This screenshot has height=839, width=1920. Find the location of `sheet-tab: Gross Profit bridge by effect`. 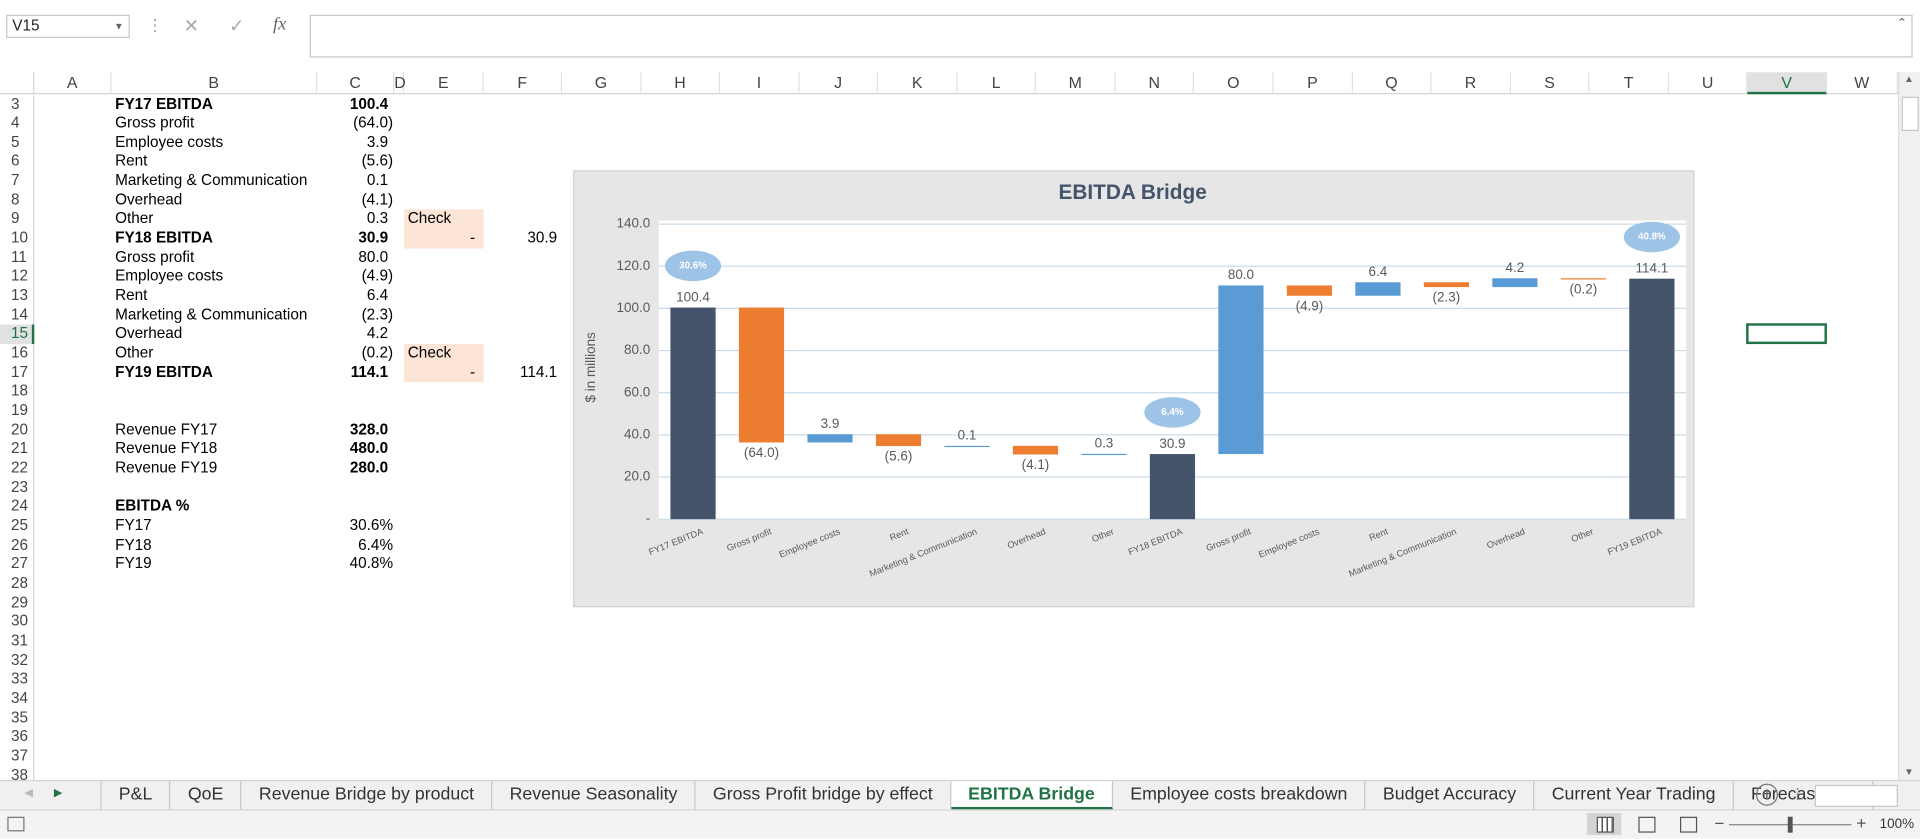

sheet-tab: Gross Profit bridge by effect is located at coordinates (824, 795).